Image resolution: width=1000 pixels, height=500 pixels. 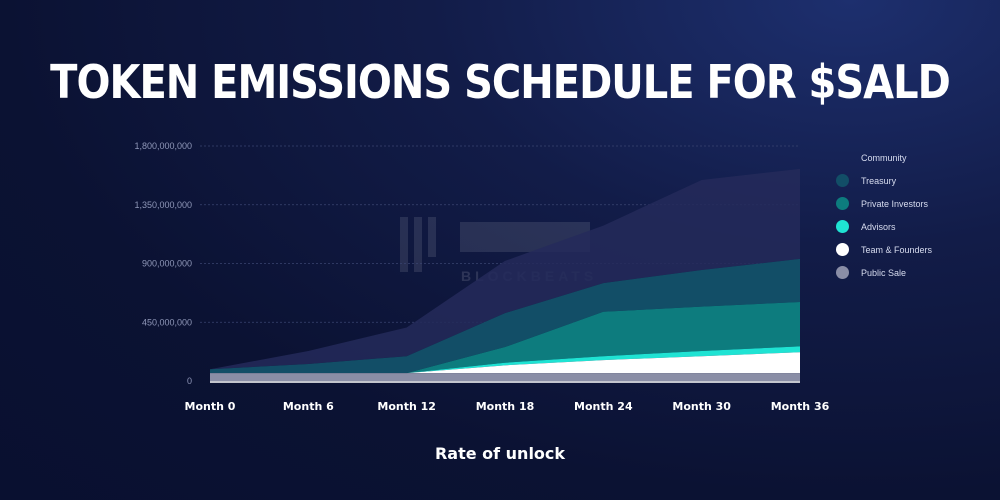 What do you see at coordinates (505, 377) in the screenshot?
I see `area-public-sale` at bounding box center [505, 377].